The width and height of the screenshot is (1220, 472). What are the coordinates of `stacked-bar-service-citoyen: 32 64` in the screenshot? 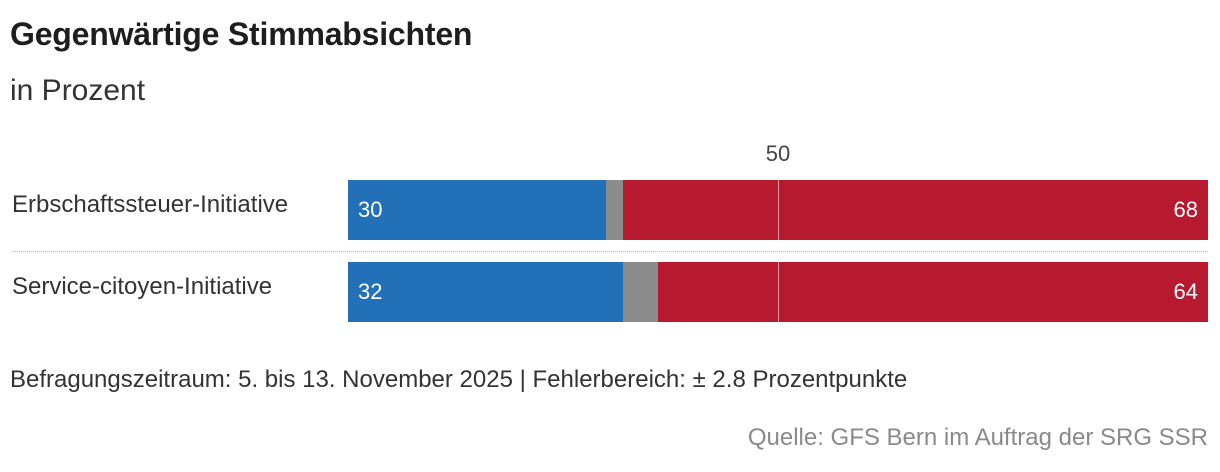 It's located at (778, 292).